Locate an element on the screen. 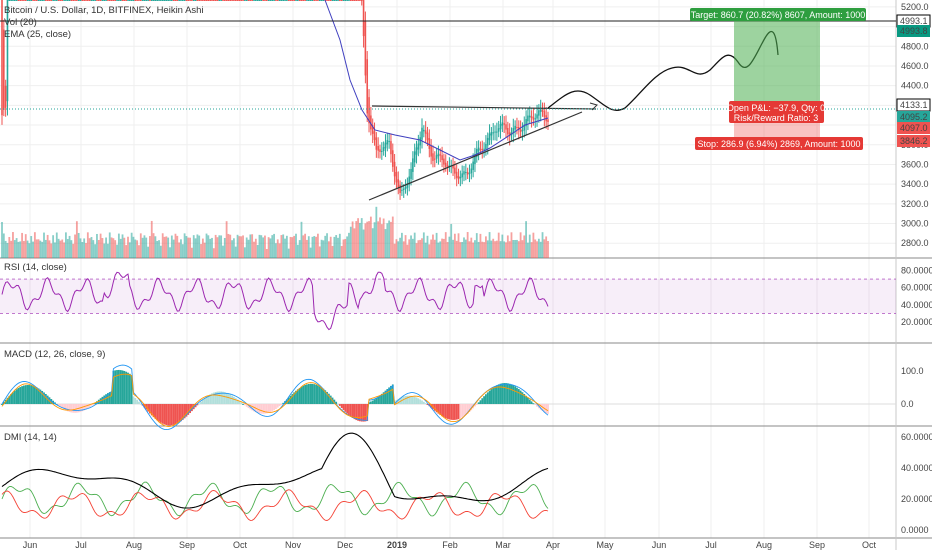  x-tick-label: 2019 is located at coordinates (397, 545).